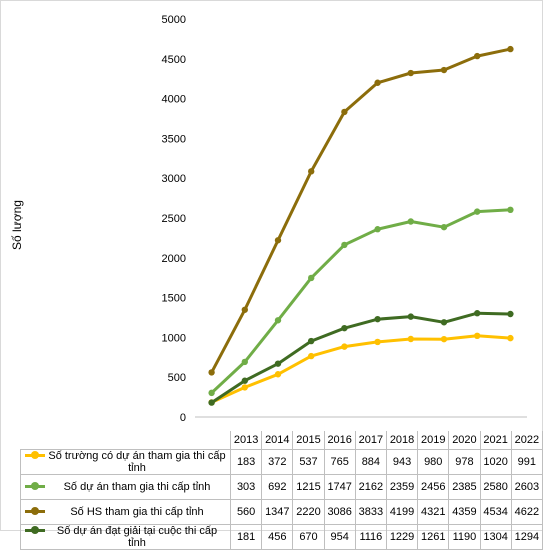 This screenshot has height=550, width=543. I want to click on y-tick-label: 3500, so click(174, 139).